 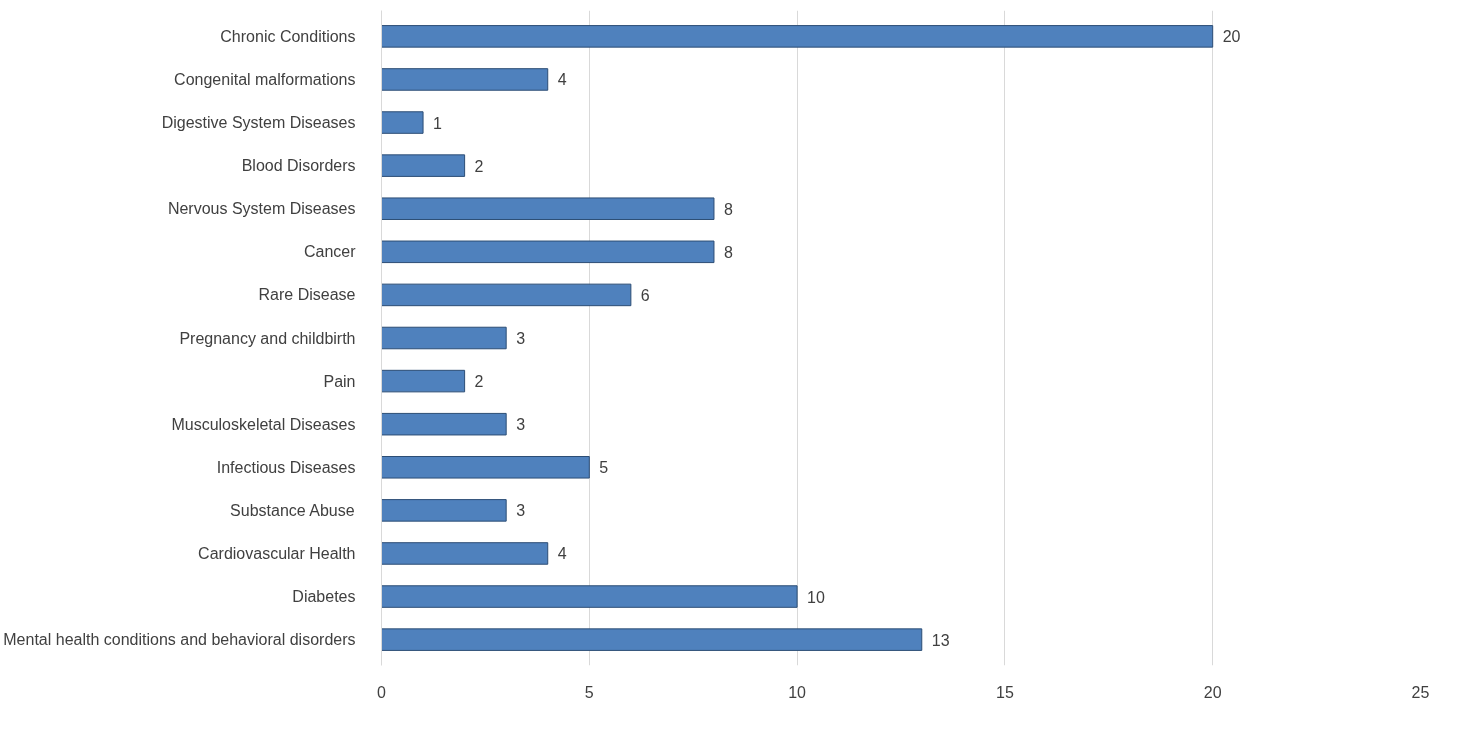 I want to click on y-tick-label: Cardiovascular Health, so click(x=277, y=553).